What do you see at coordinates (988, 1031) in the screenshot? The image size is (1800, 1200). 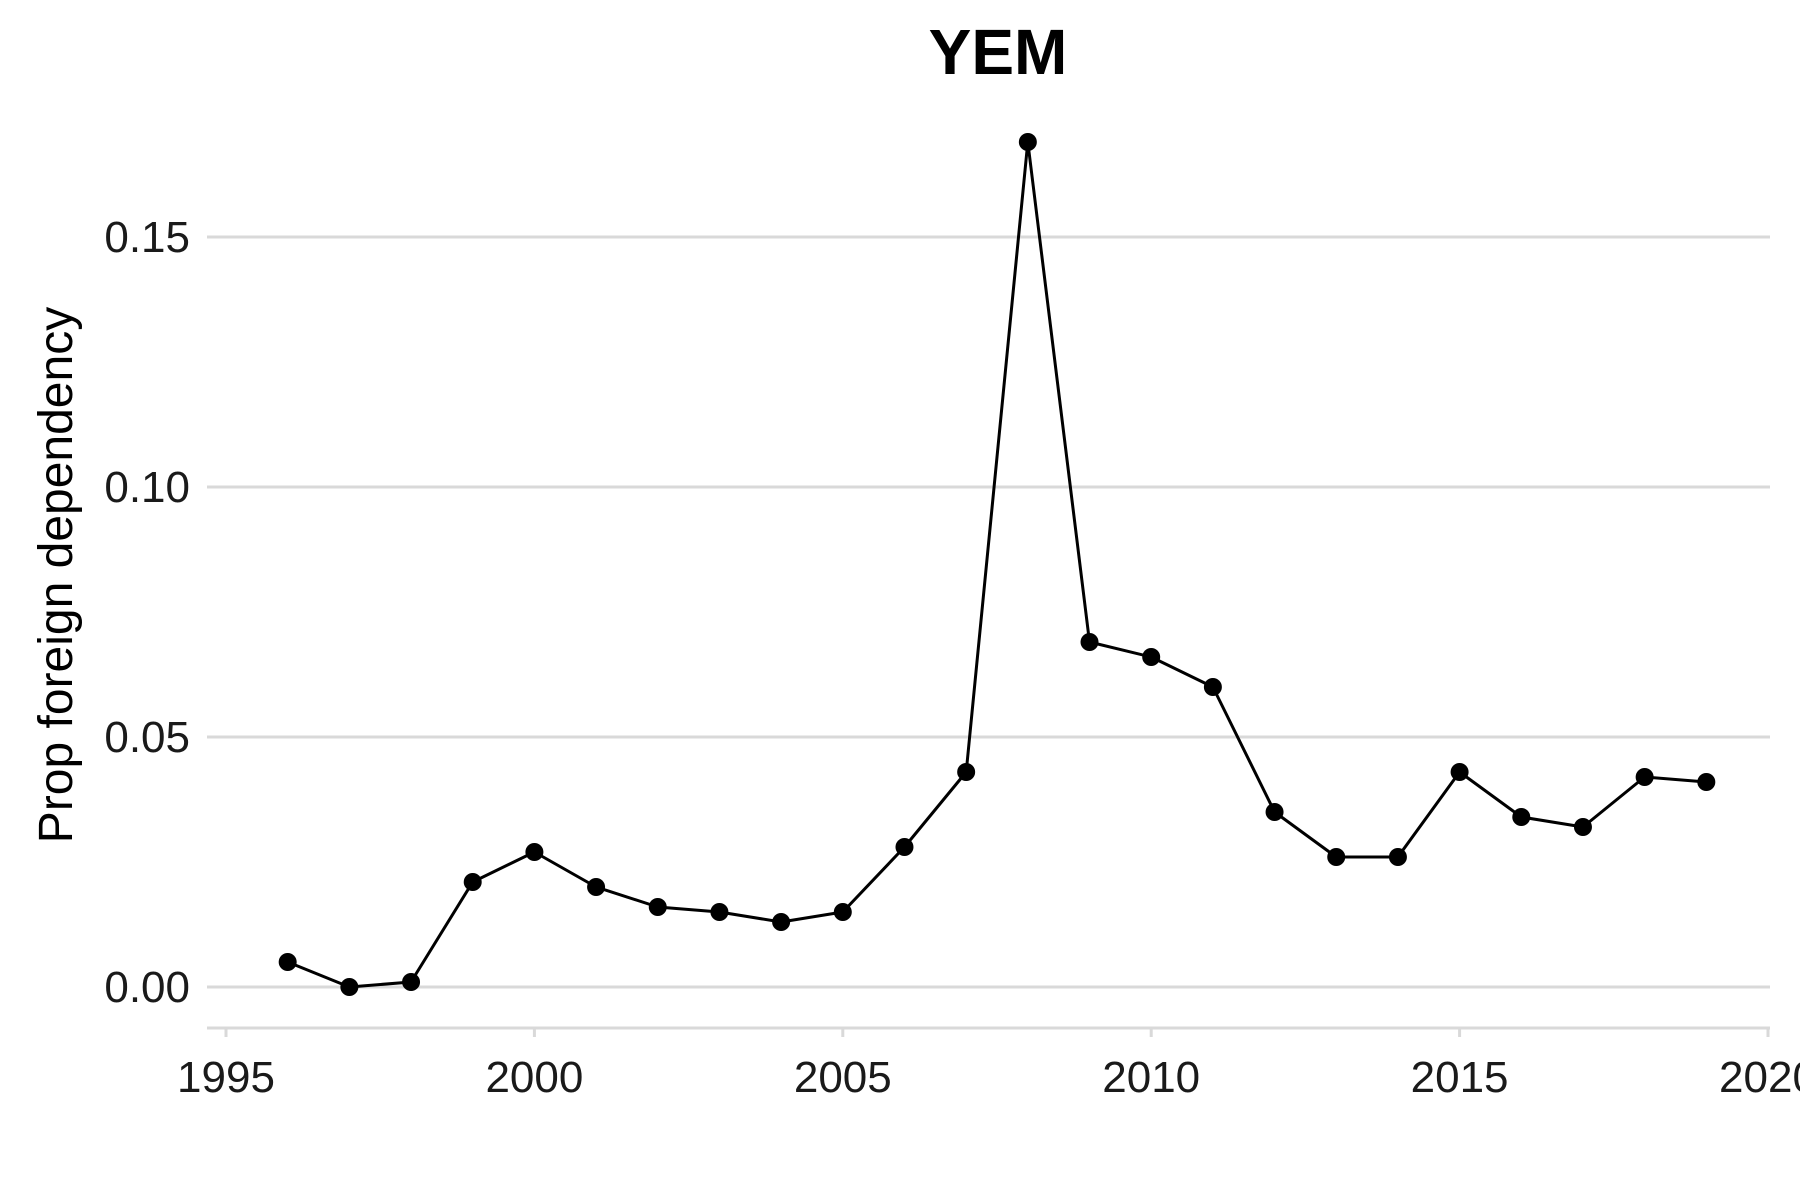 I see `x-axis` at bounding box center [988, 1031].